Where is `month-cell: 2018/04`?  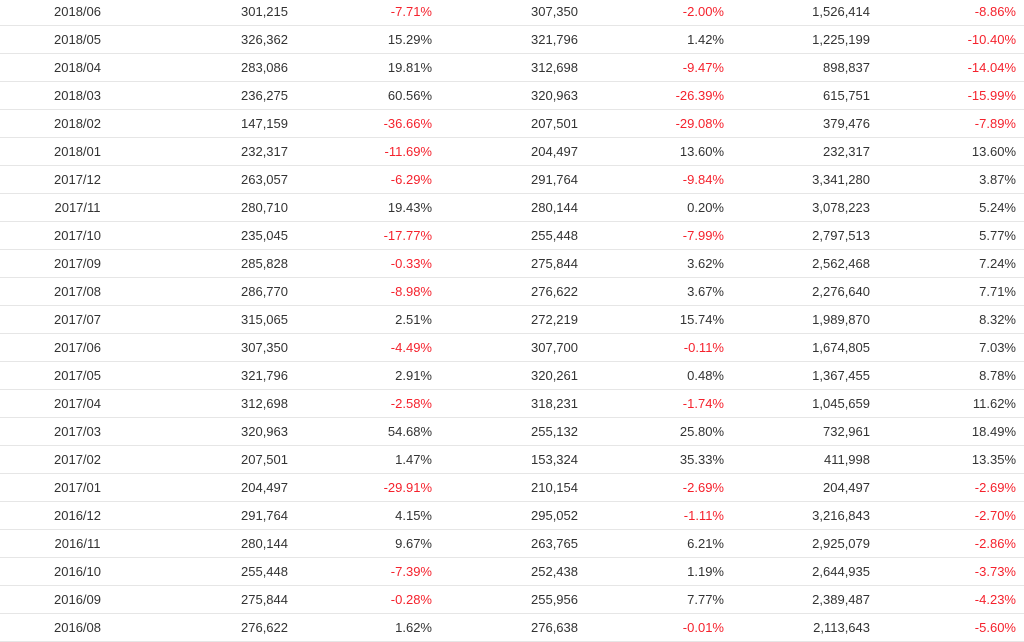
month-cell: 2018/04 is located at coordinates (77, 67).